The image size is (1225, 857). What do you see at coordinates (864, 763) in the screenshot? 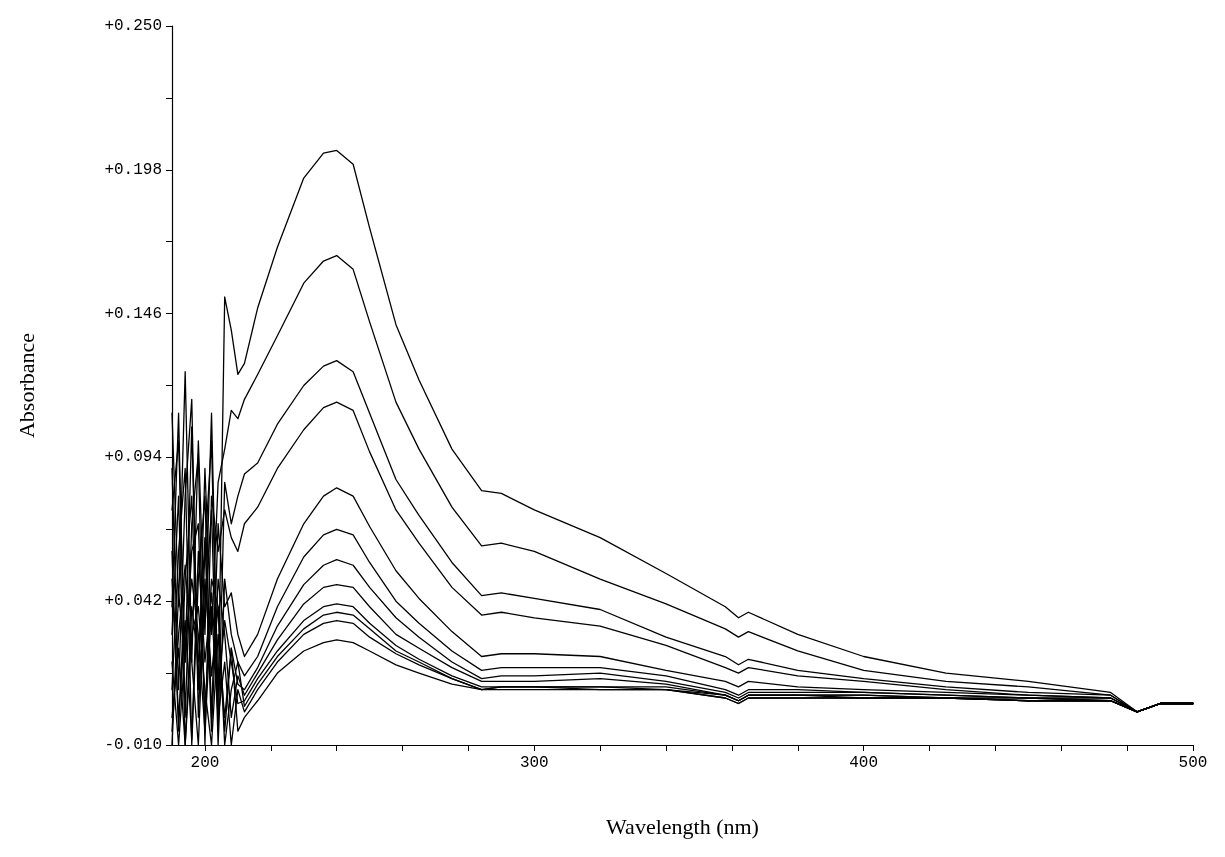
I see `x-tick-label: 400` at bounding box center [864, 763].